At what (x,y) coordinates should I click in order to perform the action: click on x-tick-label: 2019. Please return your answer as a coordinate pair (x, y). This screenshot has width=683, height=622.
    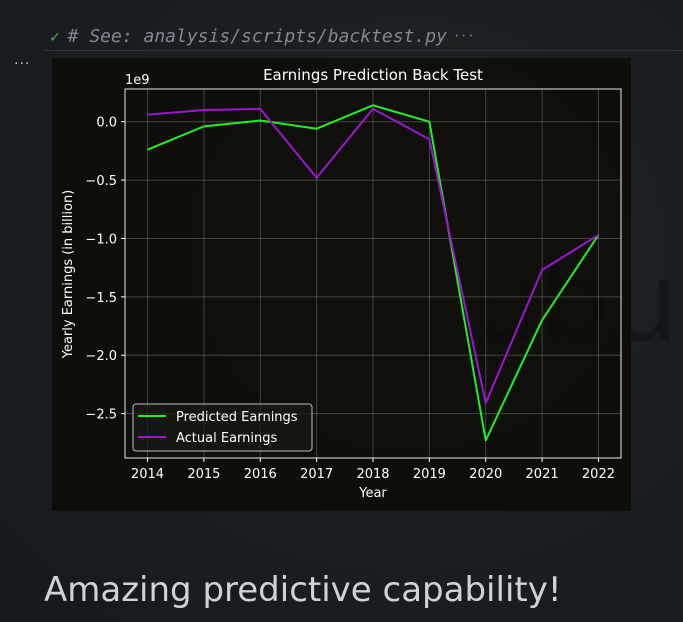
    Looking at the image, I should click on (429, 474).